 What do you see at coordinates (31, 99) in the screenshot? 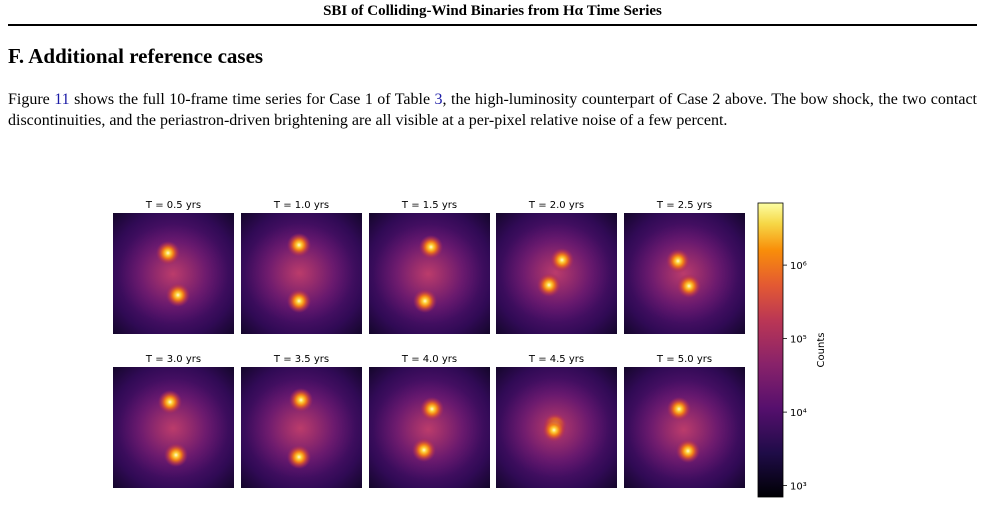
I see `text: Figure` at bounding box center [31, 99].